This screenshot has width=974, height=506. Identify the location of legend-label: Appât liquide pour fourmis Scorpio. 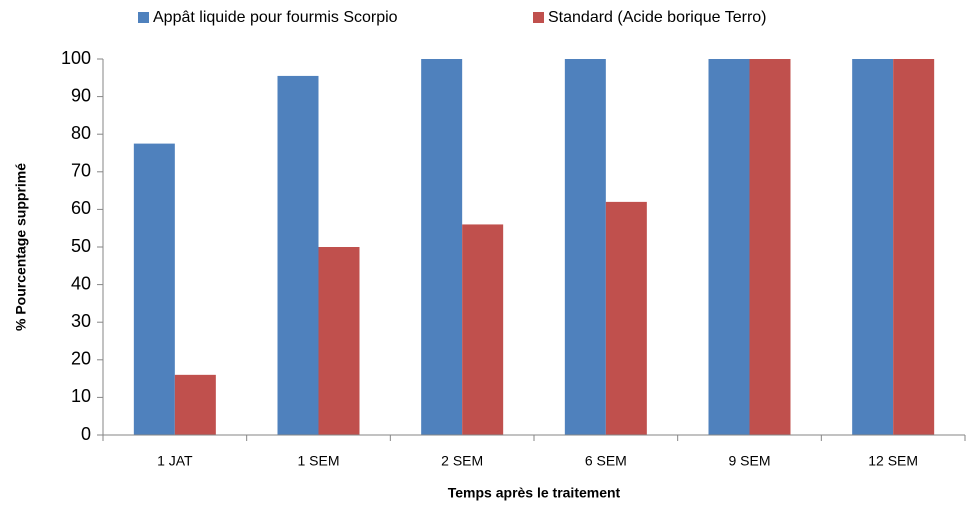
(275, 17).